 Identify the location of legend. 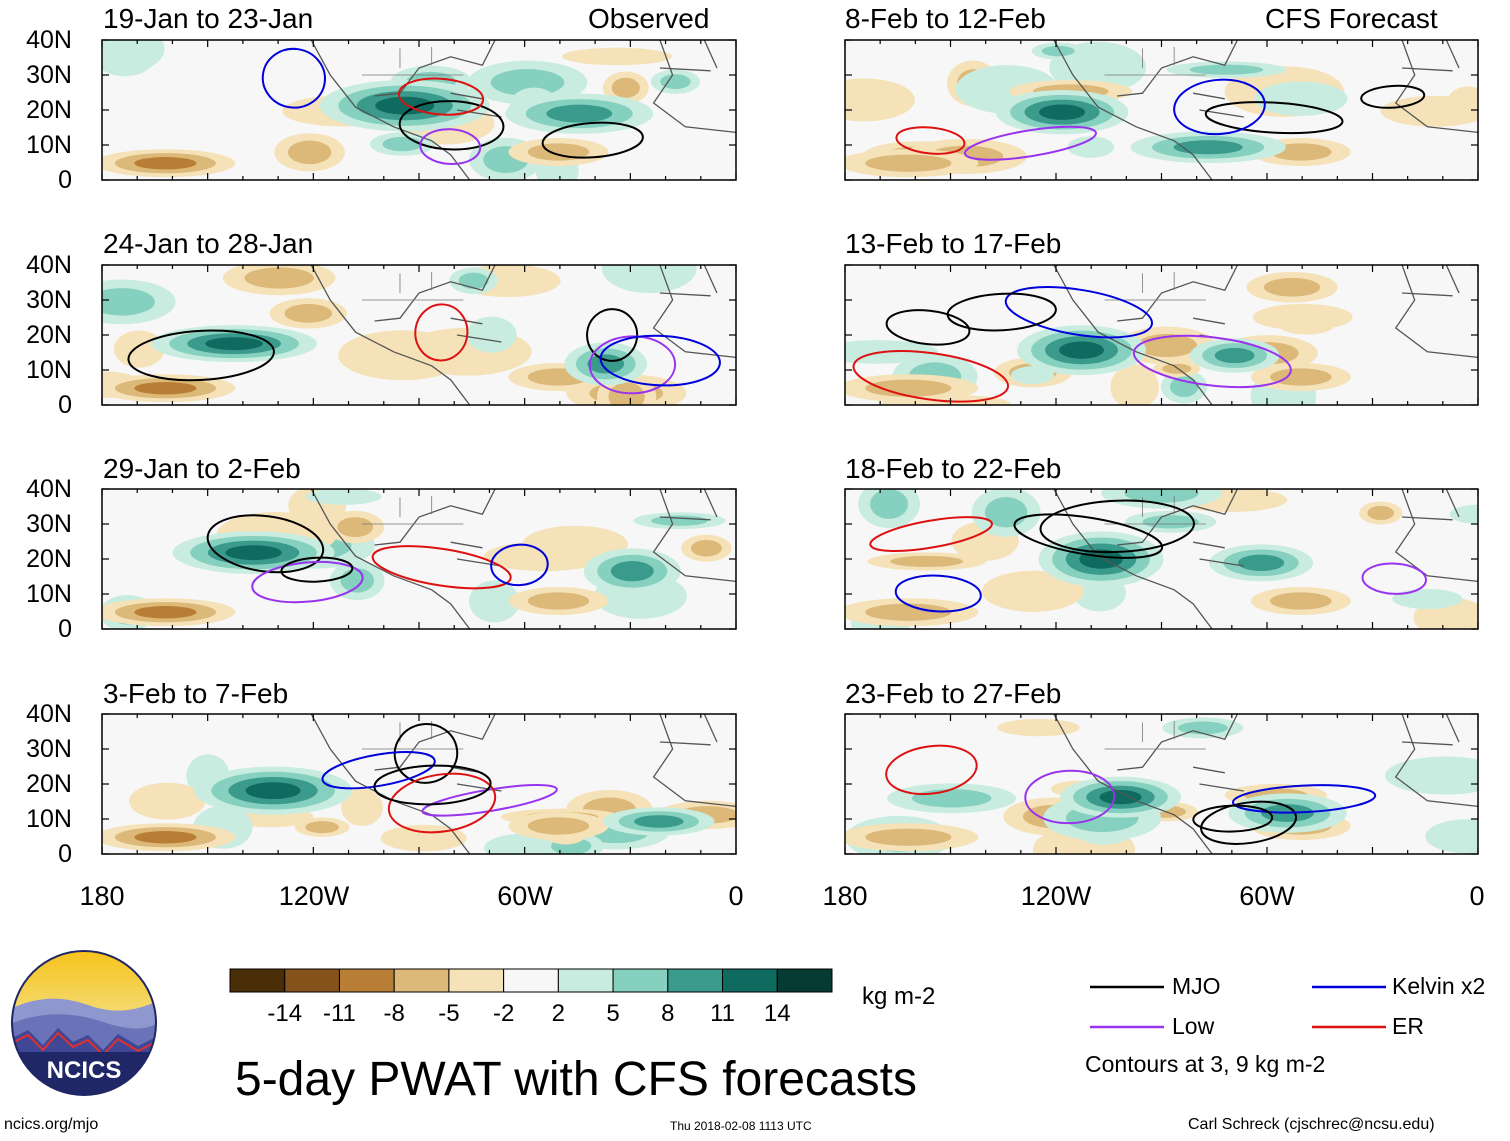
(1238, 1007).